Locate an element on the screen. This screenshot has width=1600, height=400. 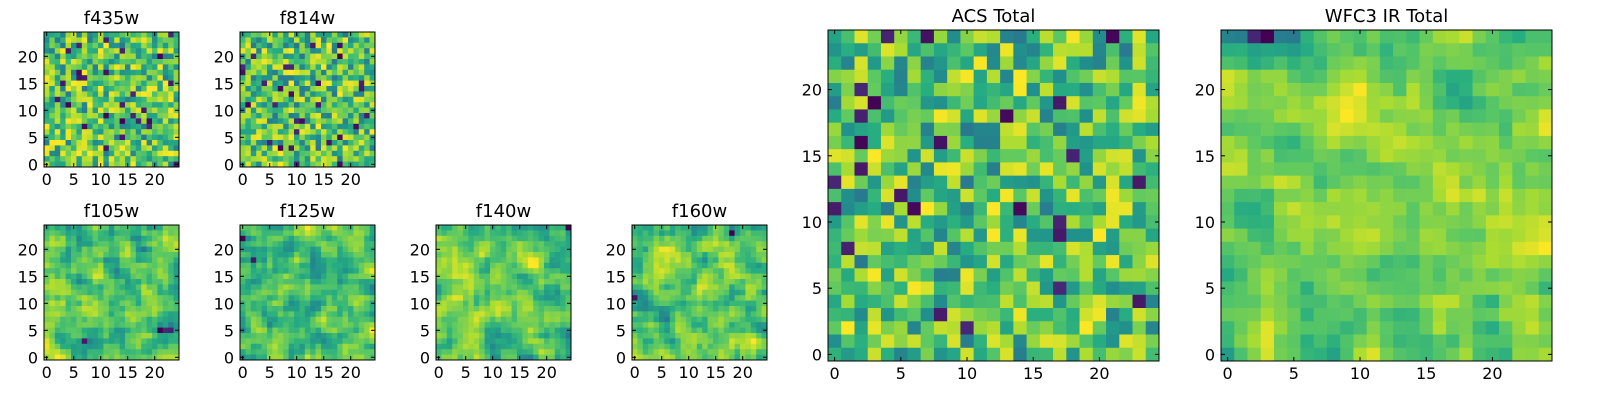
y-tick-label: 5 is located at coordinates (229, 330).